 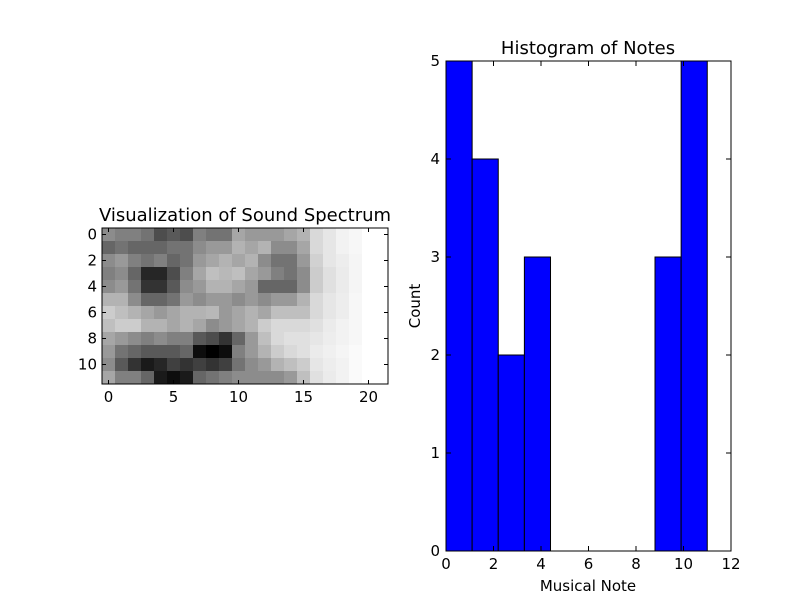 What do you see at coordinates (730, 564) in the screenshot?
I see `histogram-x-tick-label: 12` at bounding box center [730, 564].